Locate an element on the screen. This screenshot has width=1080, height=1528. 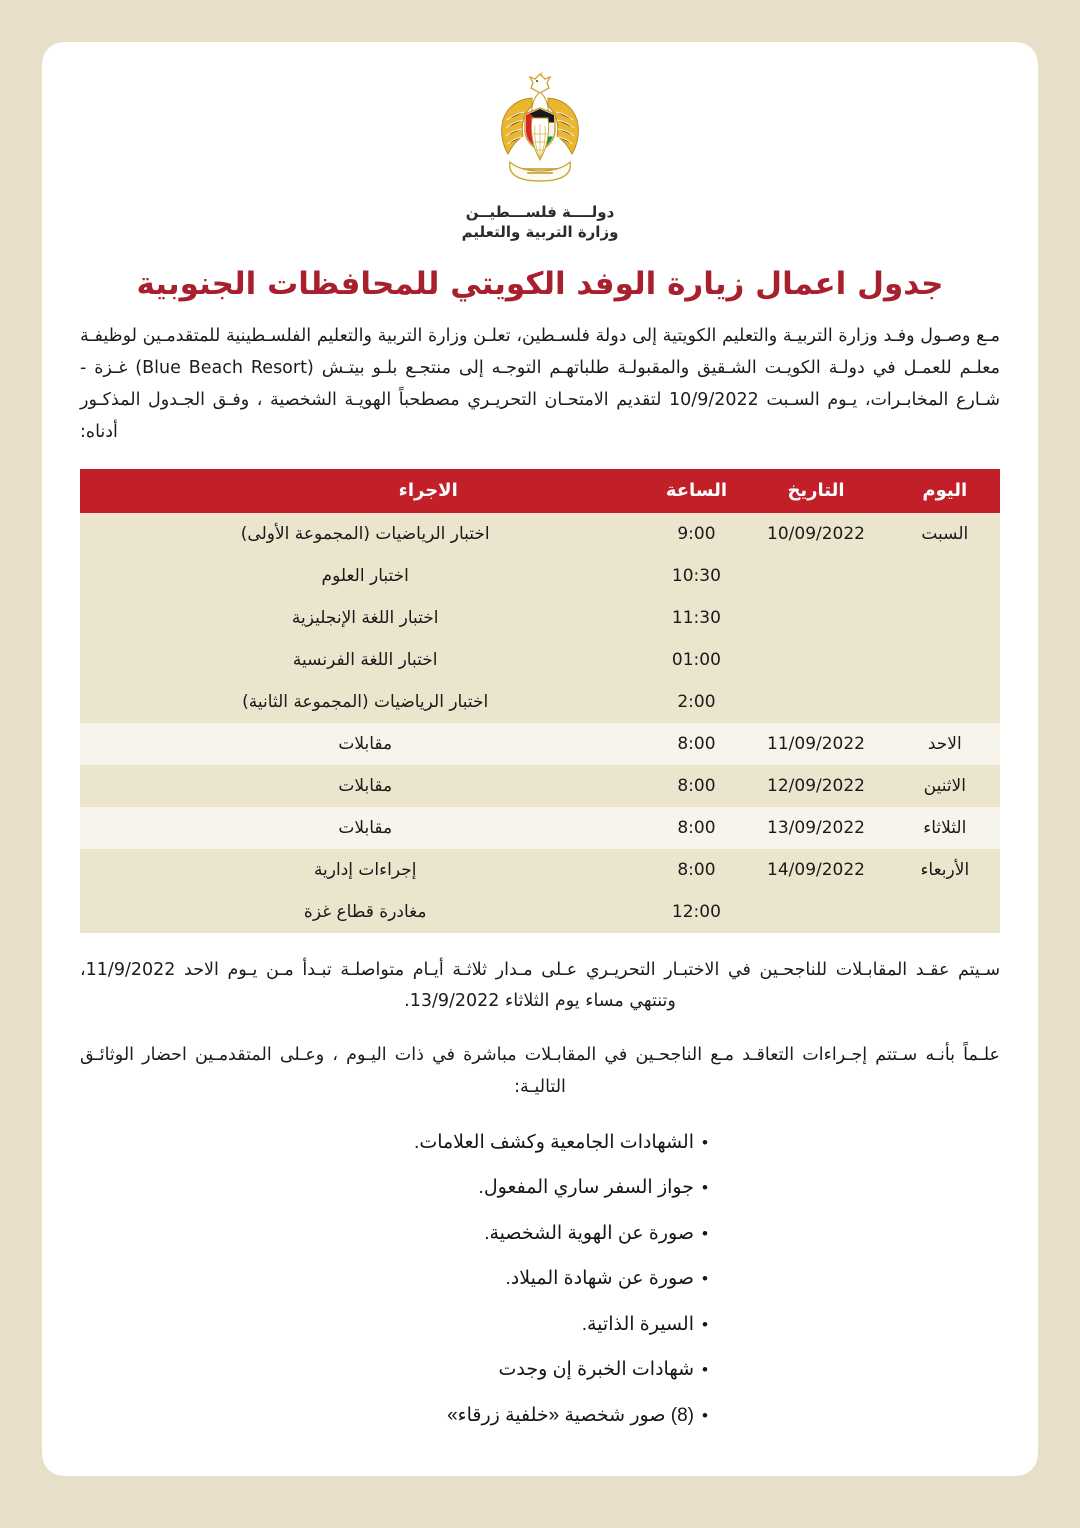
column-header-date: التاريخ is located at coordinates (816, 490).